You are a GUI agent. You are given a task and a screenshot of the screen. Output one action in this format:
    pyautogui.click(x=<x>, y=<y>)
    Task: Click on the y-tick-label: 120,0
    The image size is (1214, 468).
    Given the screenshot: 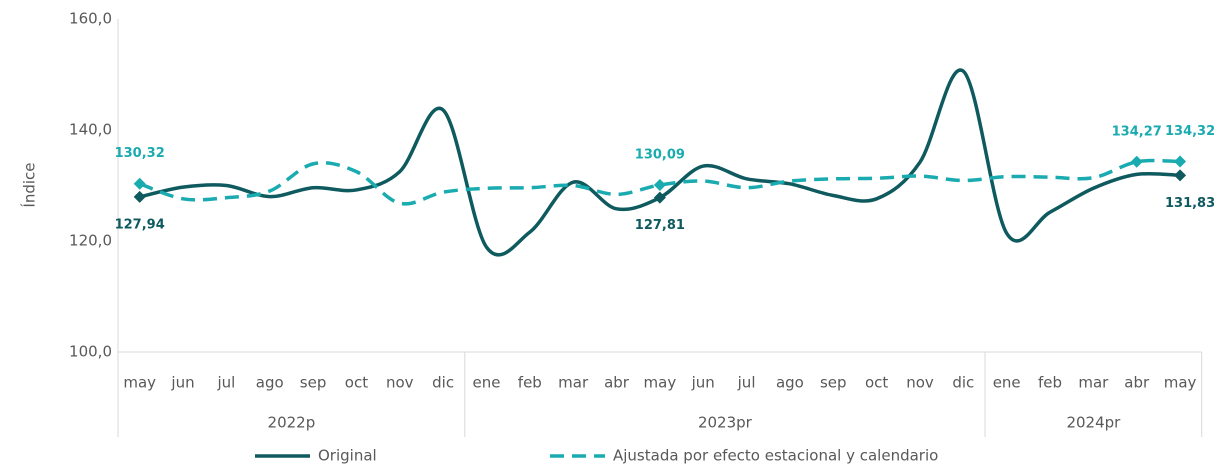 What is the action you would take?
    pyautogui.click(x=90, y=241)
    